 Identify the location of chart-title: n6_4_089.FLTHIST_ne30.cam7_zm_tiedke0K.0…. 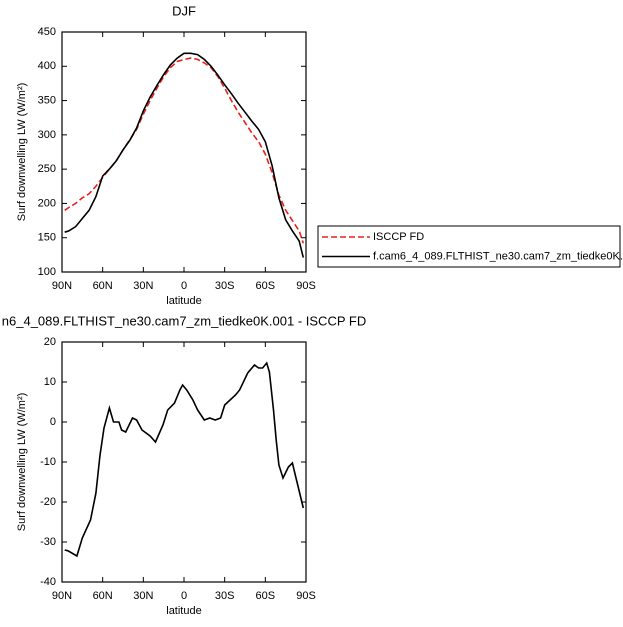
(184, 320).